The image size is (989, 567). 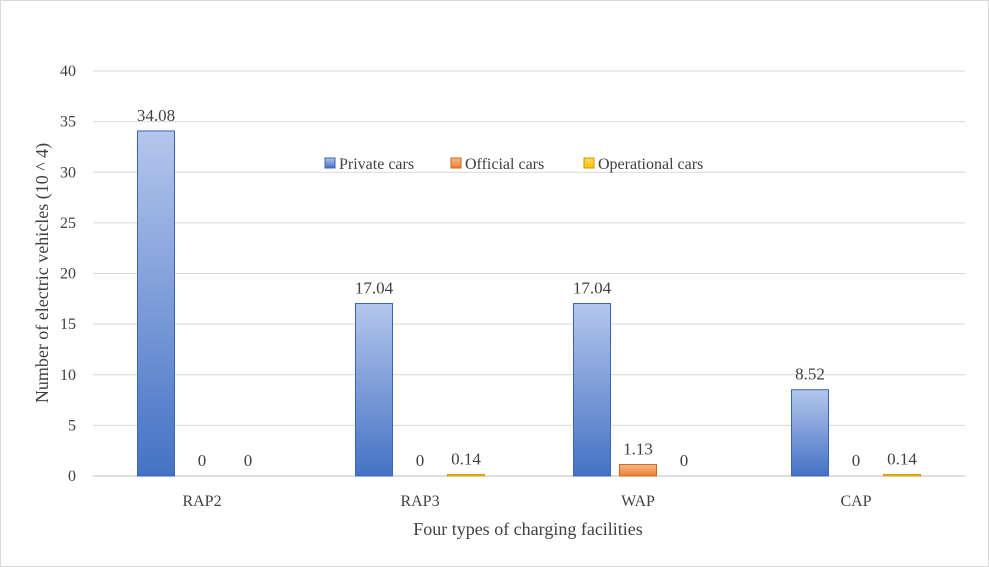 I want to click on bar-private-cars-rap3, so click(x=374, y=389).